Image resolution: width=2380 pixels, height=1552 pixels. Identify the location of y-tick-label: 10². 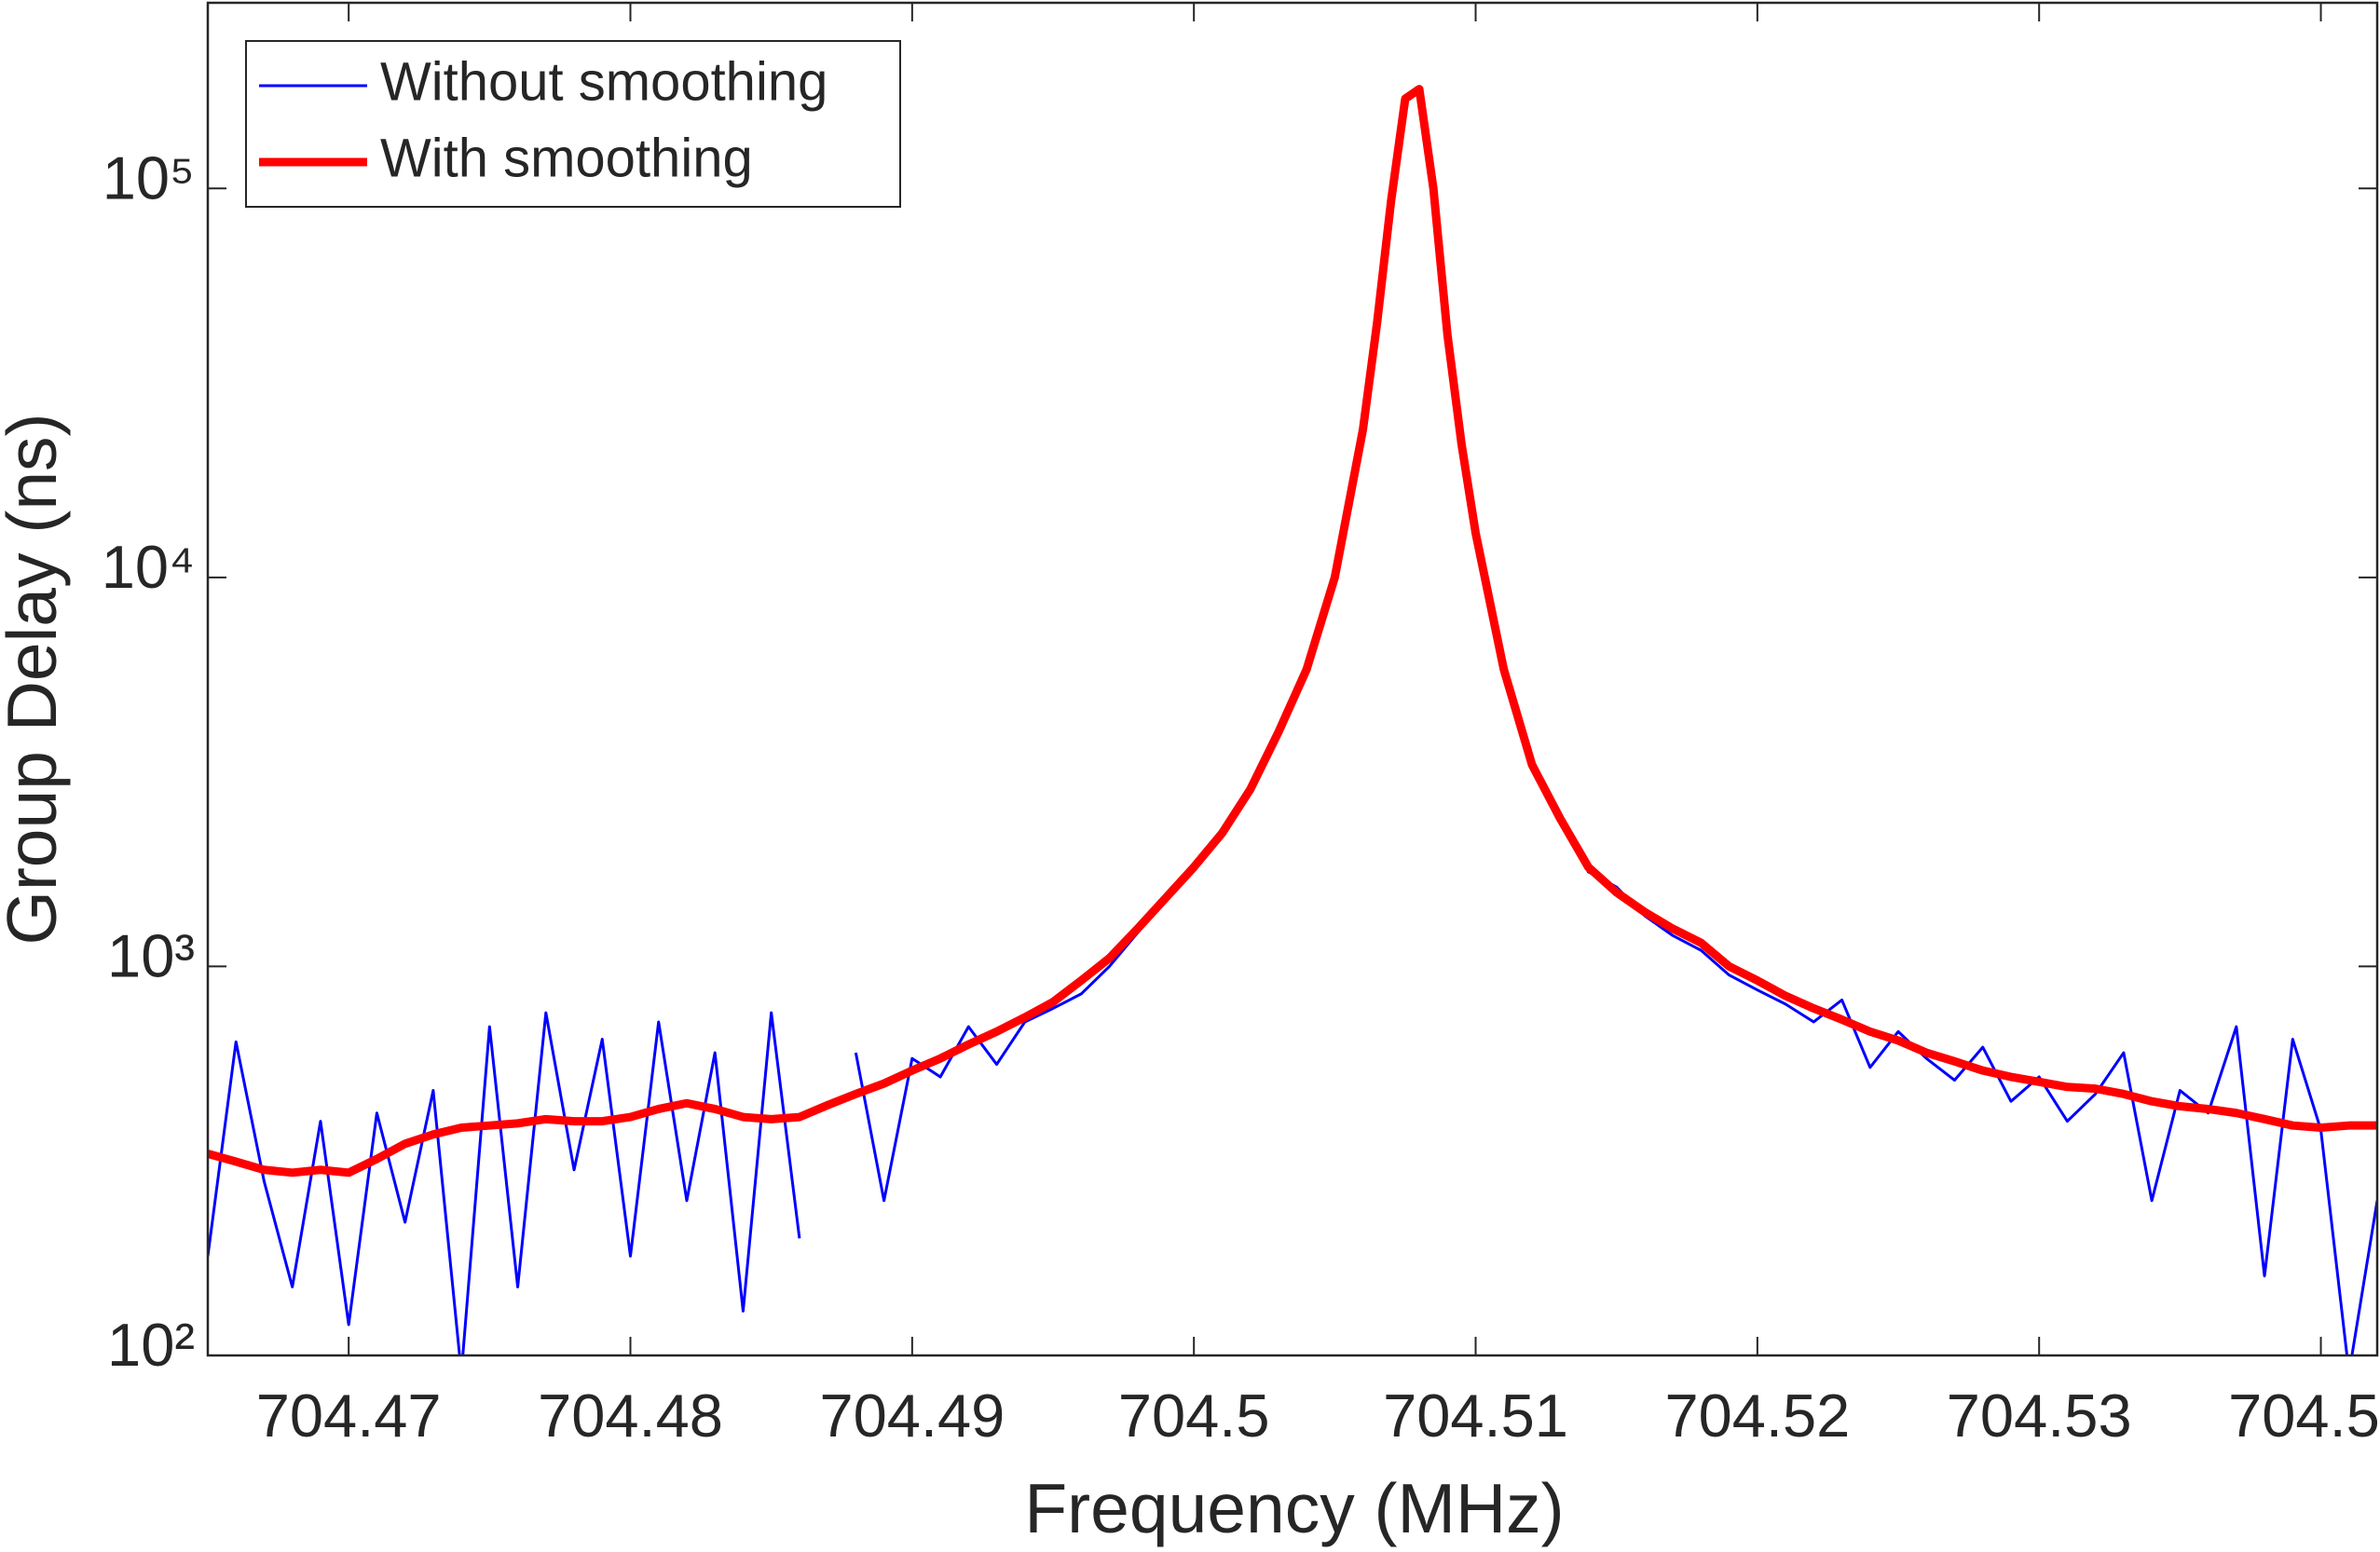
(151, 1345).